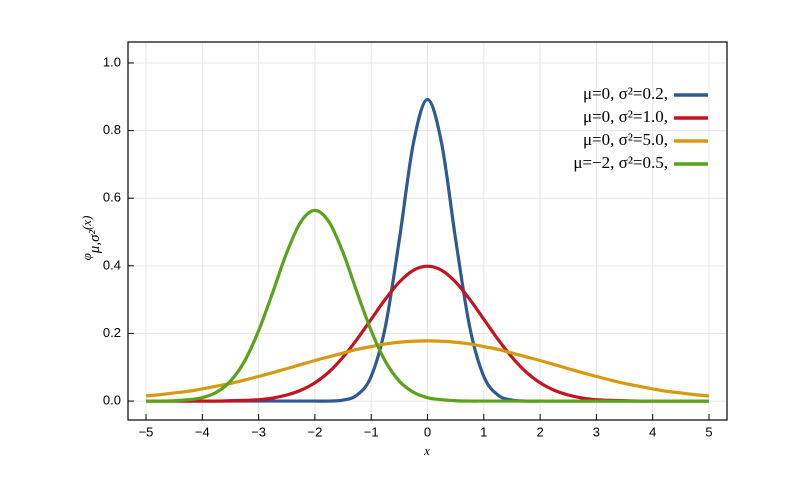  Describe the element at coordinates (112, 264) in the screenshot. I see `y-tick-label: 0.4` at that location.